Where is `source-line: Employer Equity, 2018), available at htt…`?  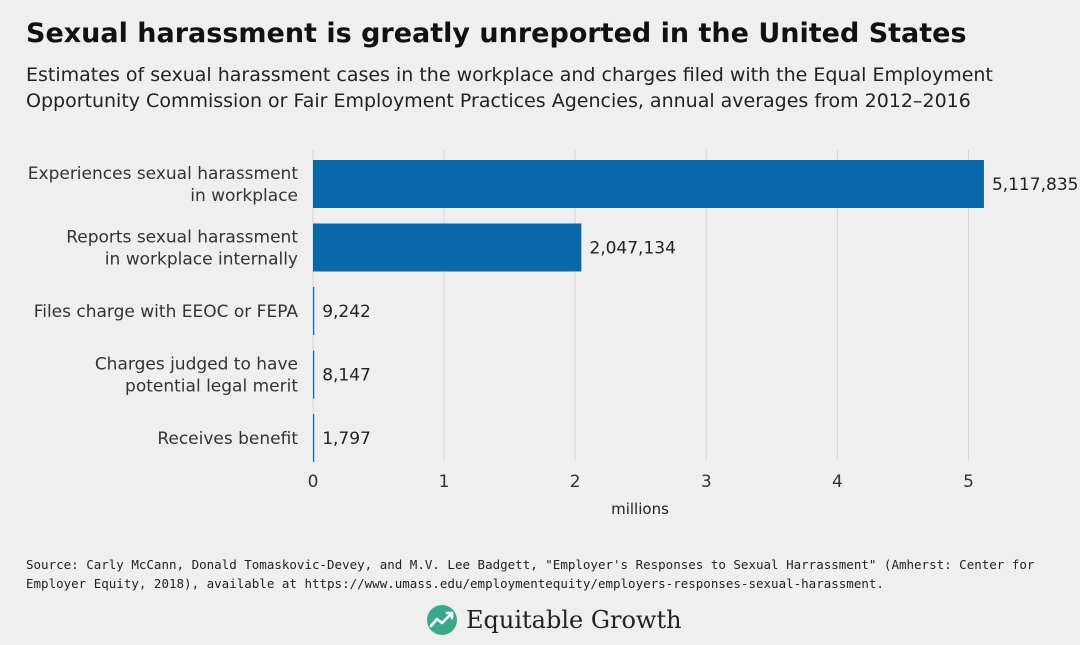 source-line: Employer Equity, 2018), available at htt… is located at coordinates (455, 583).